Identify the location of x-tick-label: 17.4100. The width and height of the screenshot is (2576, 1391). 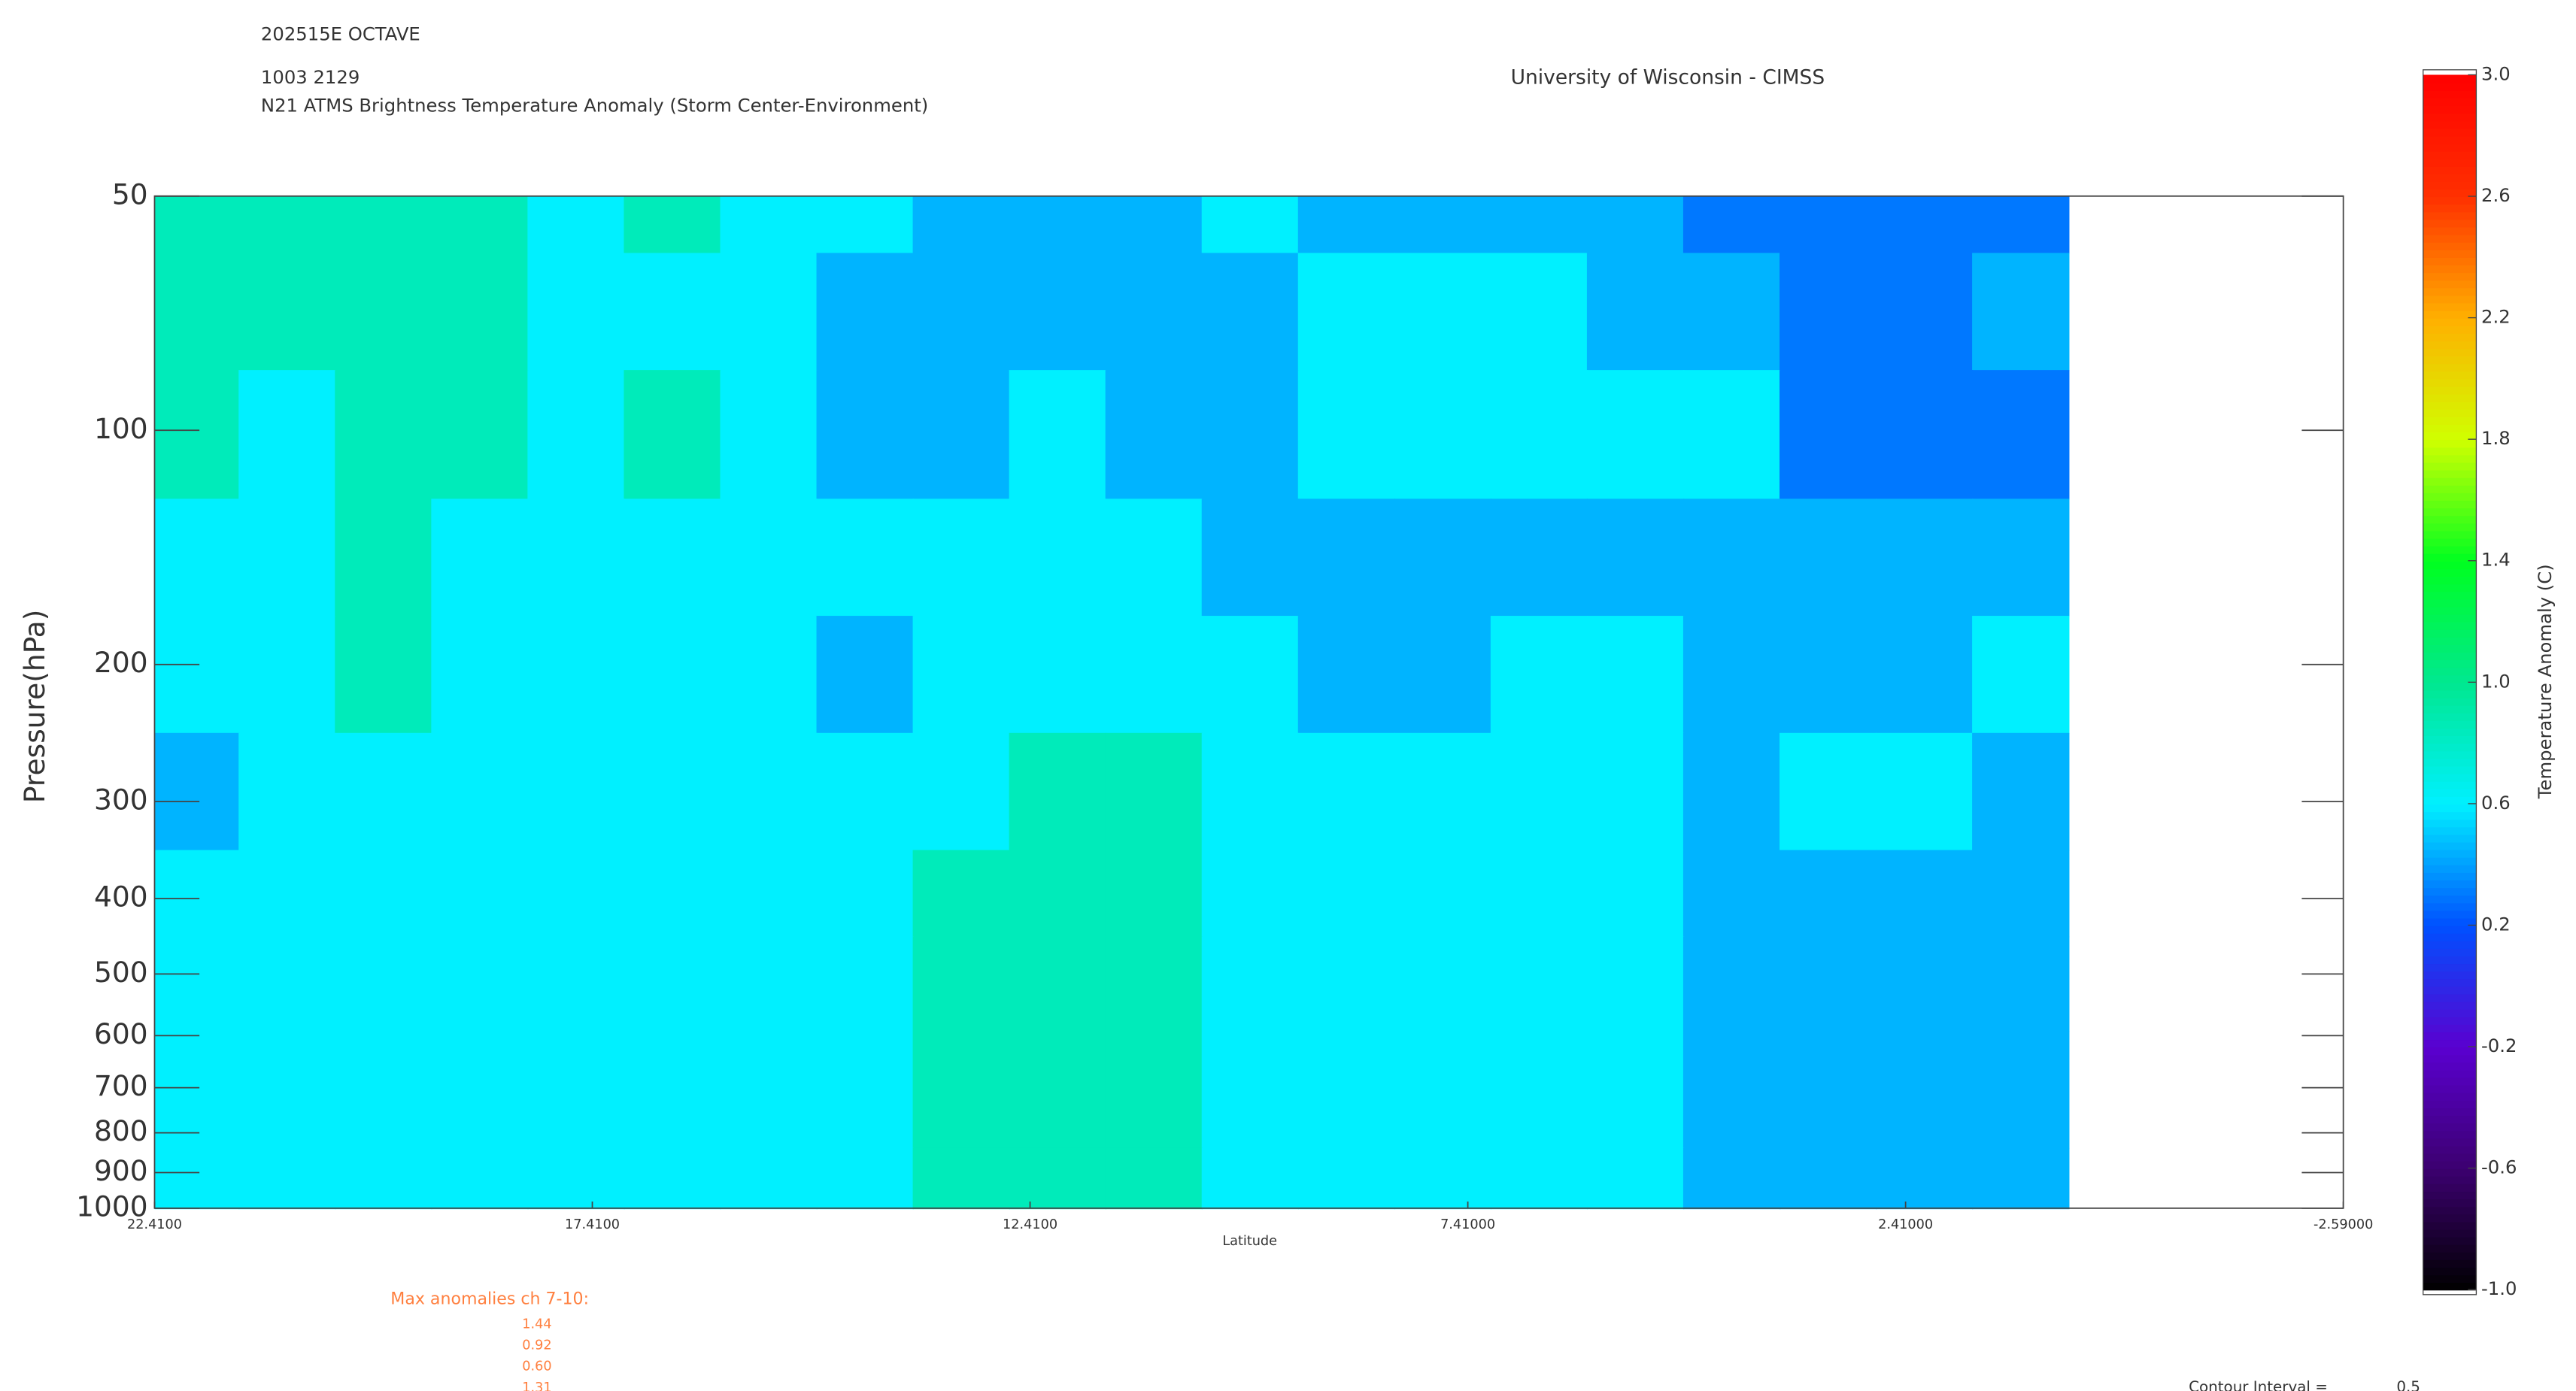
(592, 1224).